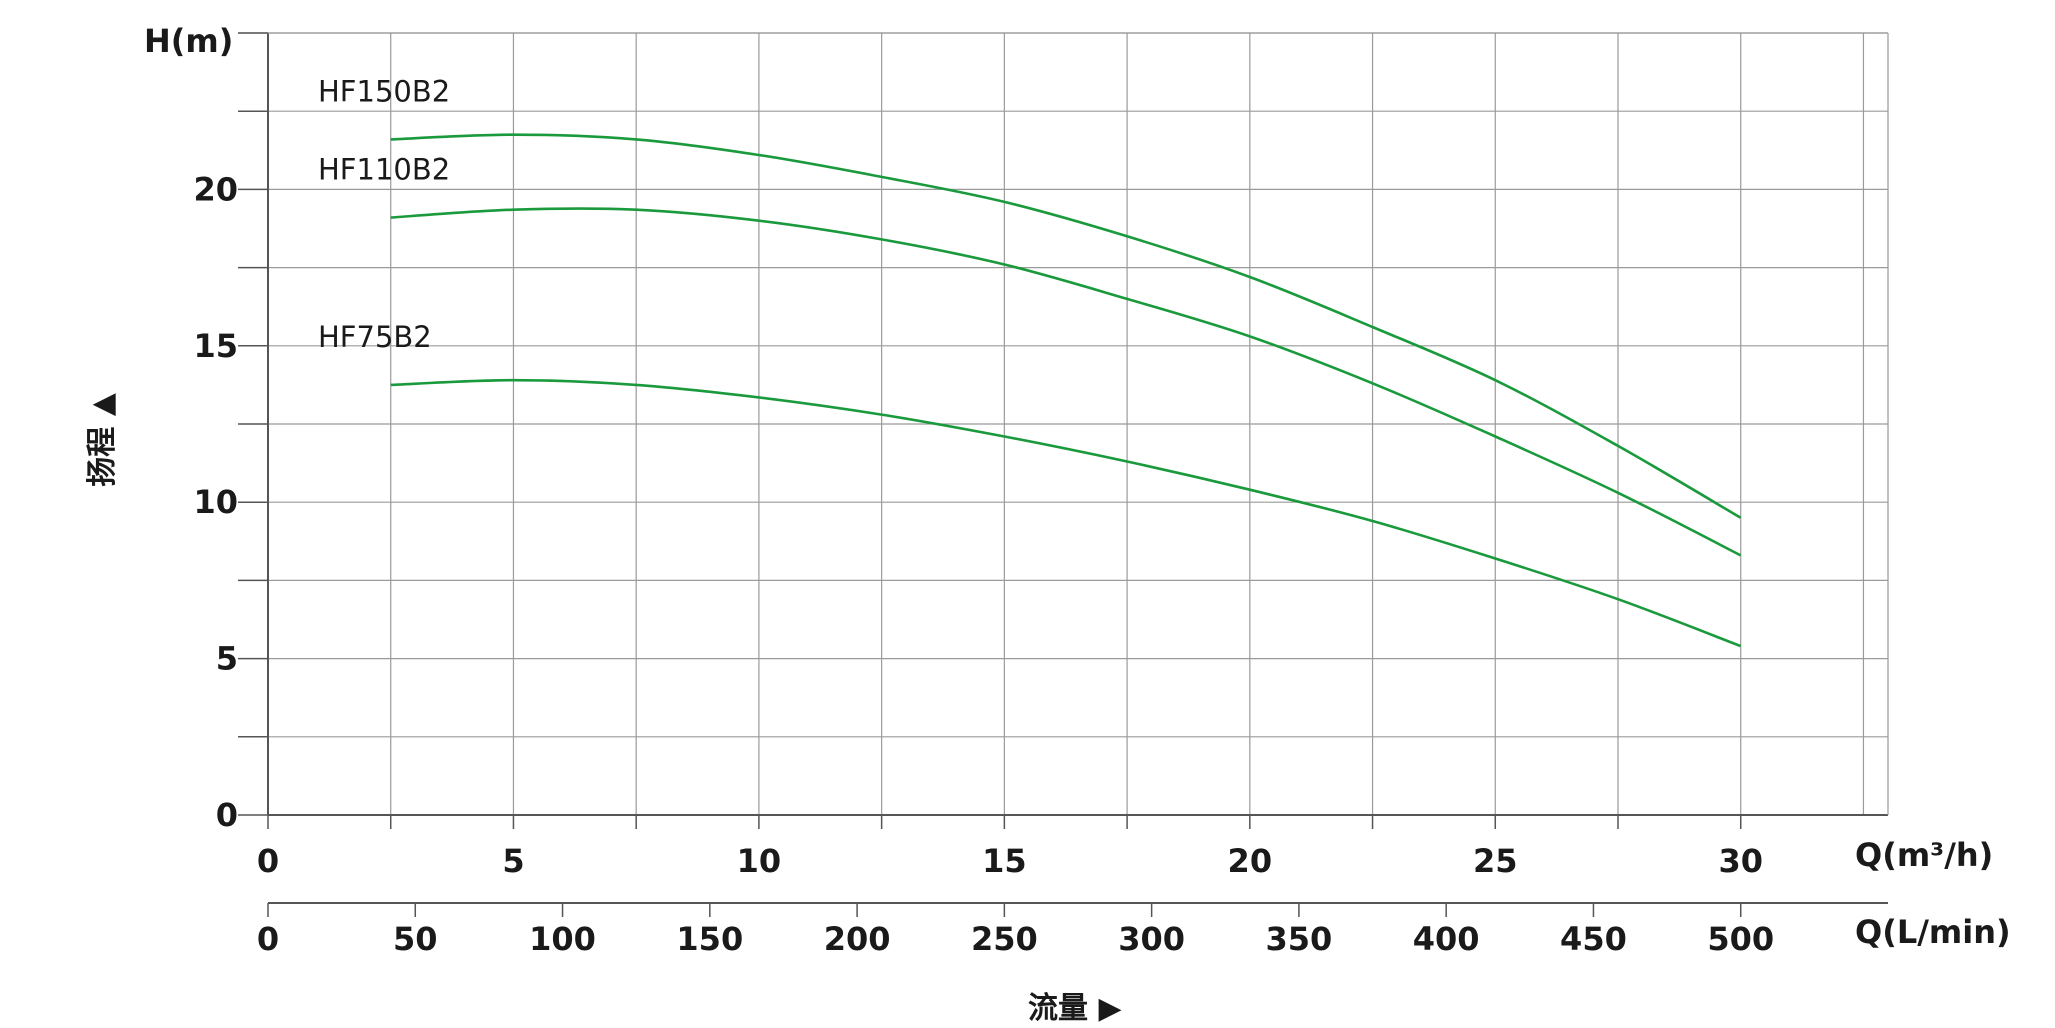 The image size is (2055, 1028). I want to click on x2-tick-label: 100, so click(562, 939).